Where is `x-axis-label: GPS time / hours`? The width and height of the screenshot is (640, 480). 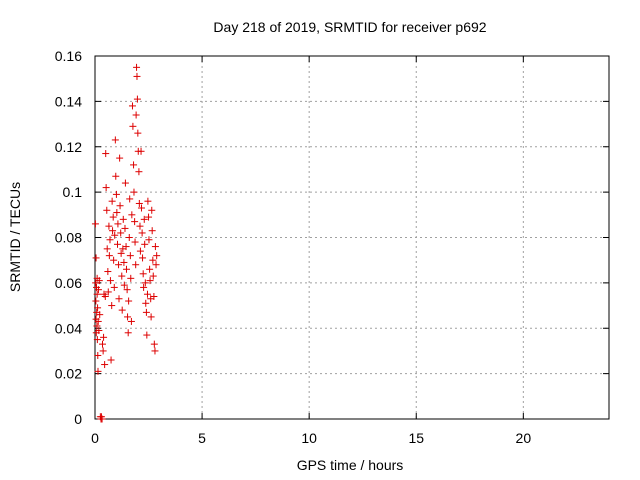
x-axis-label: GPS time / hours is located at coordinates (350, 465).